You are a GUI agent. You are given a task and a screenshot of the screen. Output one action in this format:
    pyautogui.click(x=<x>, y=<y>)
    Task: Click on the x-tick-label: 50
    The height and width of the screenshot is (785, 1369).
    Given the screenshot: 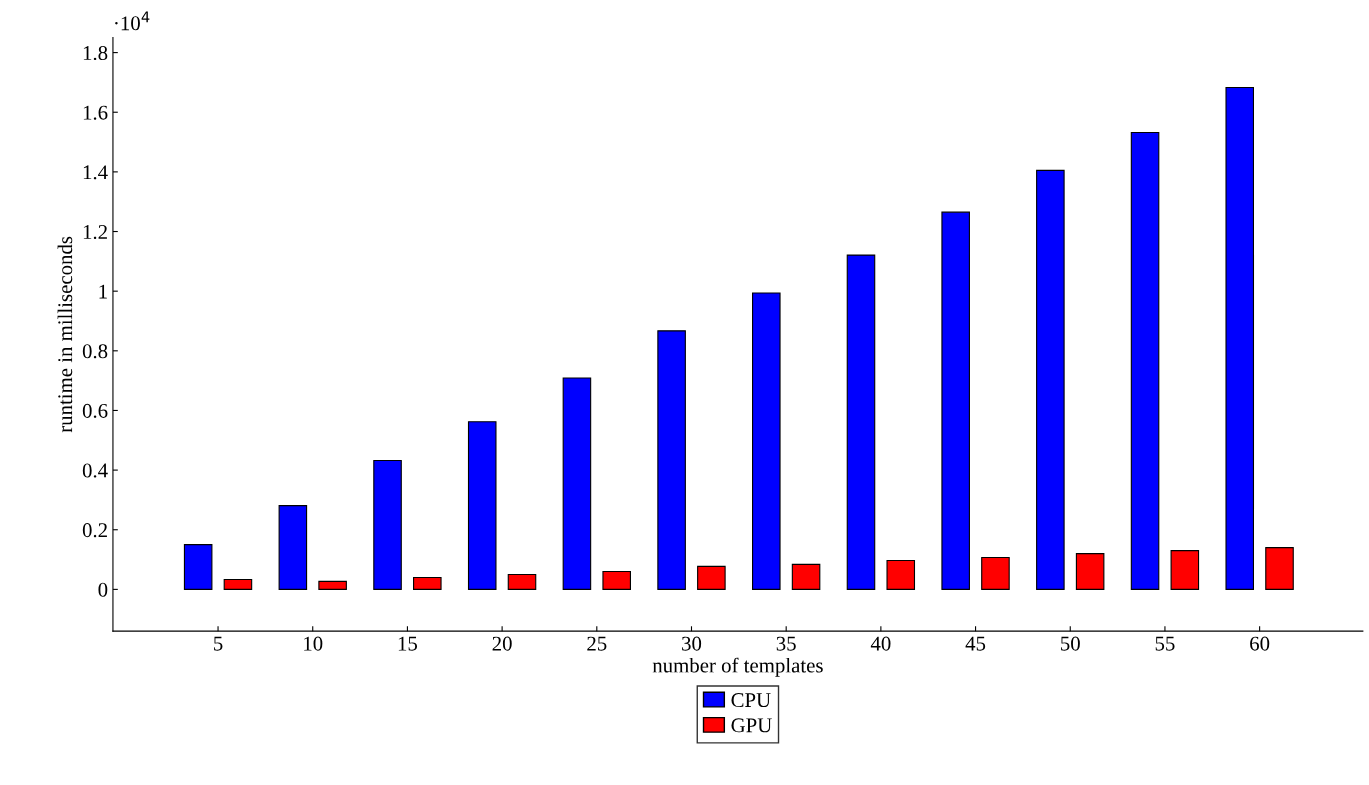 What is the action you would take?
    pyautogui.click(x=1070, y=643)
    